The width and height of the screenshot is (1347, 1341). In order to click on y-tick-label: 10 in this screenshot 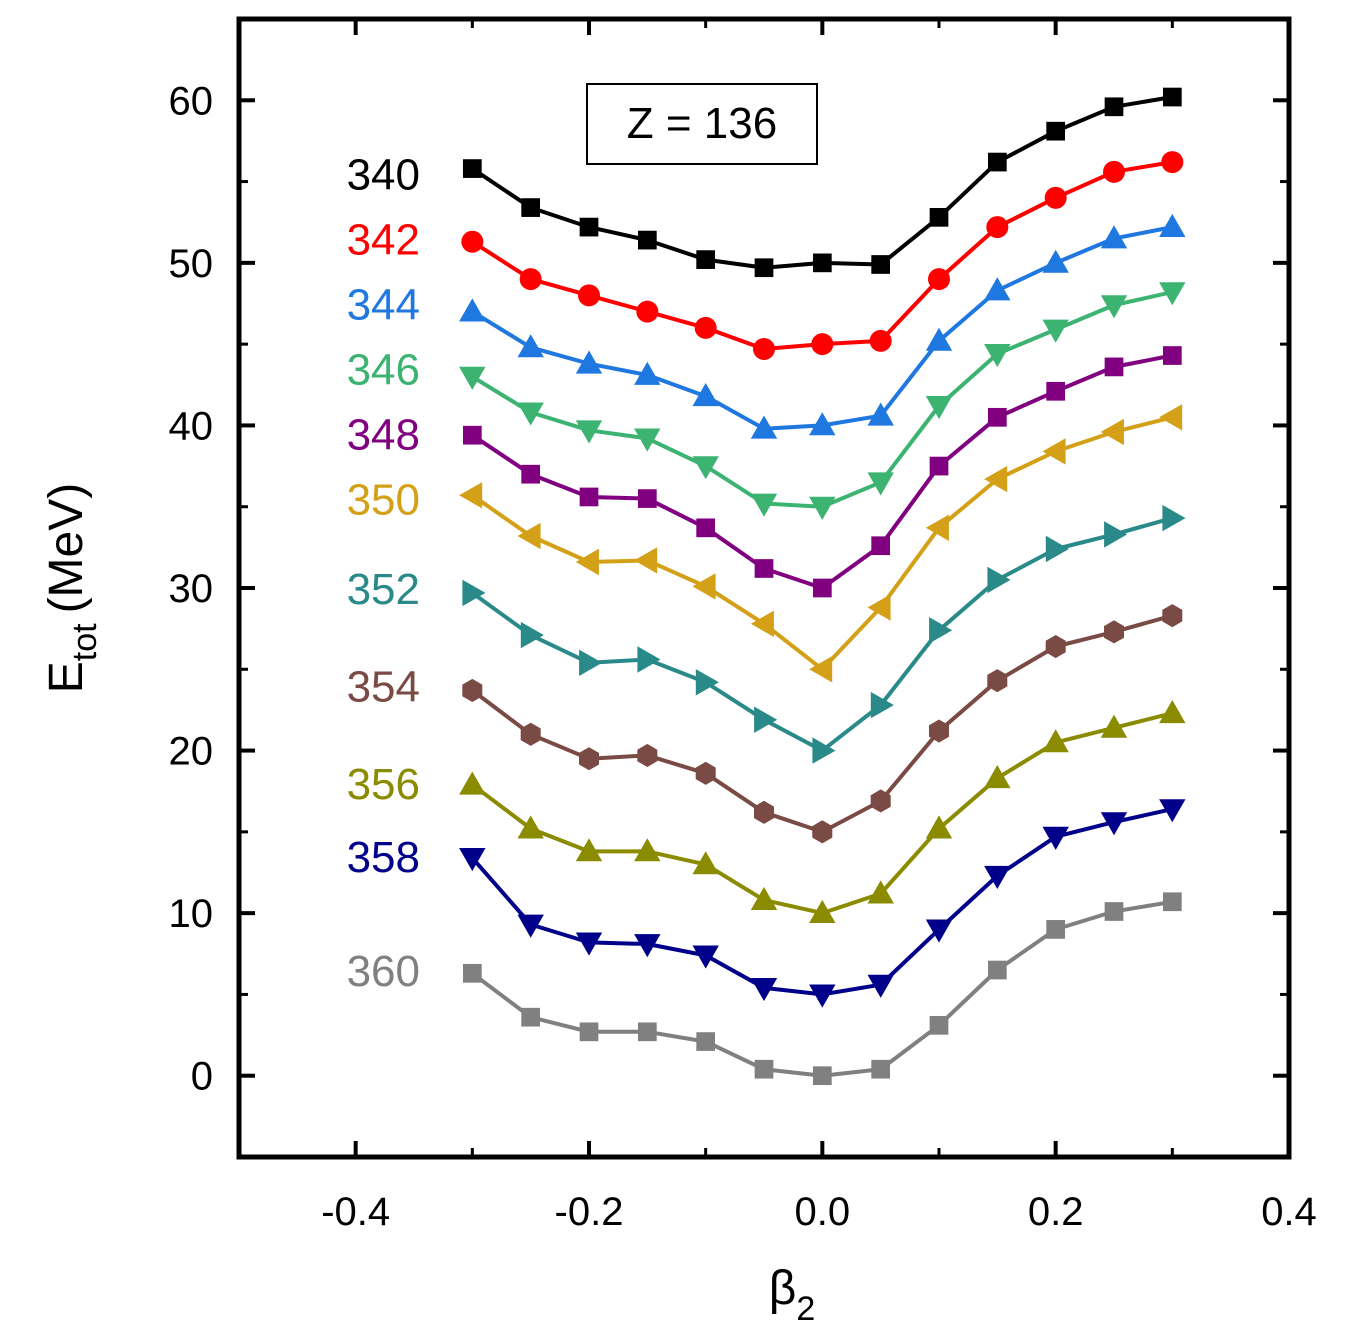, I will do `click(191, 914)`.